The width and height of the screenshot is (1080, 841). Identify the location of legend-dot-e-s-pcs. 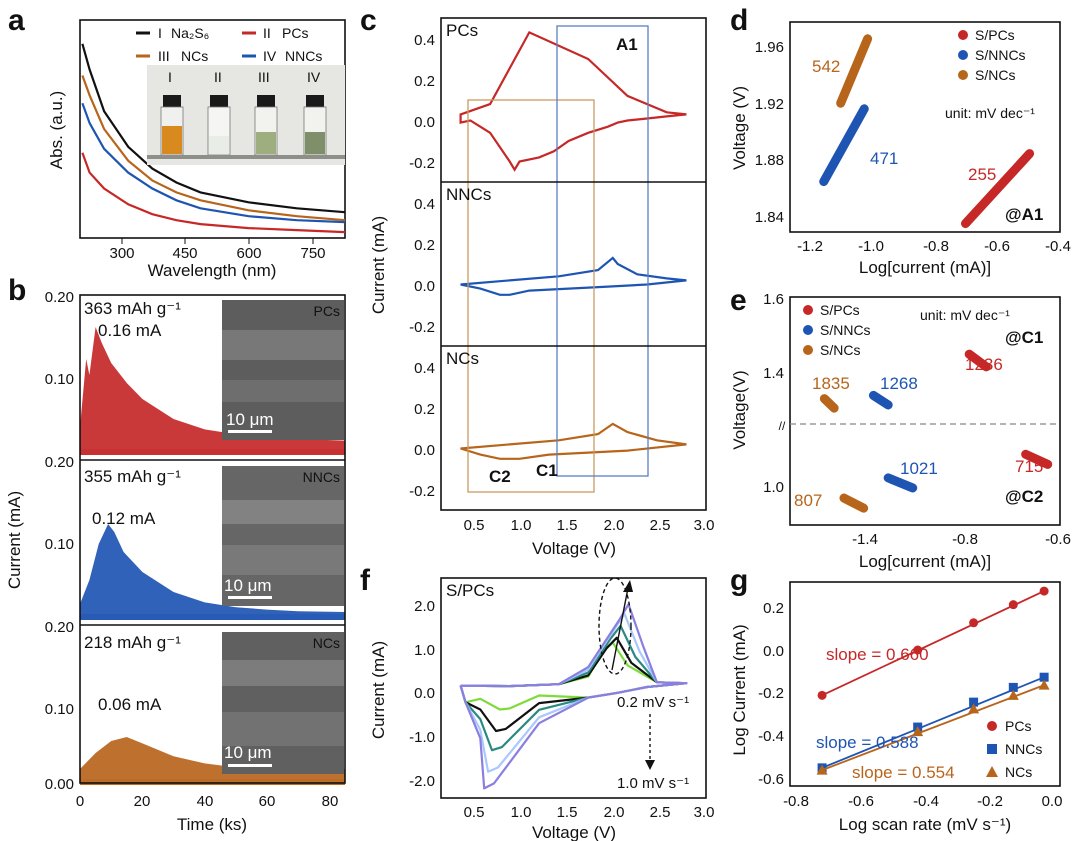
(808, 310).